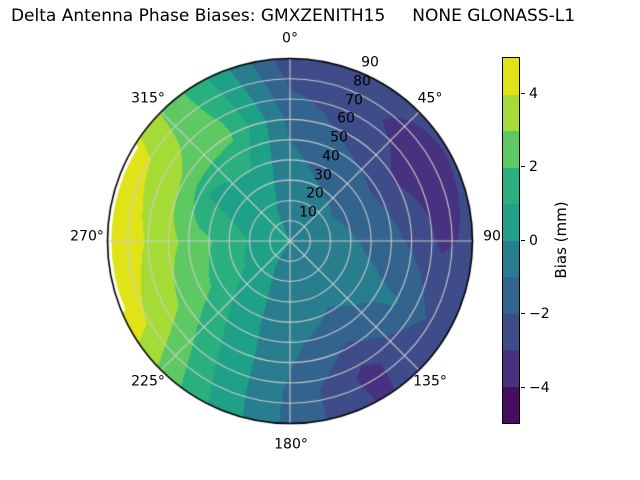 The width and height of the screenshot is (640, 480). Describe the element at coordinates (291, 444) in the screenshot. I see `azimuth-label-180: 180°` at that location.